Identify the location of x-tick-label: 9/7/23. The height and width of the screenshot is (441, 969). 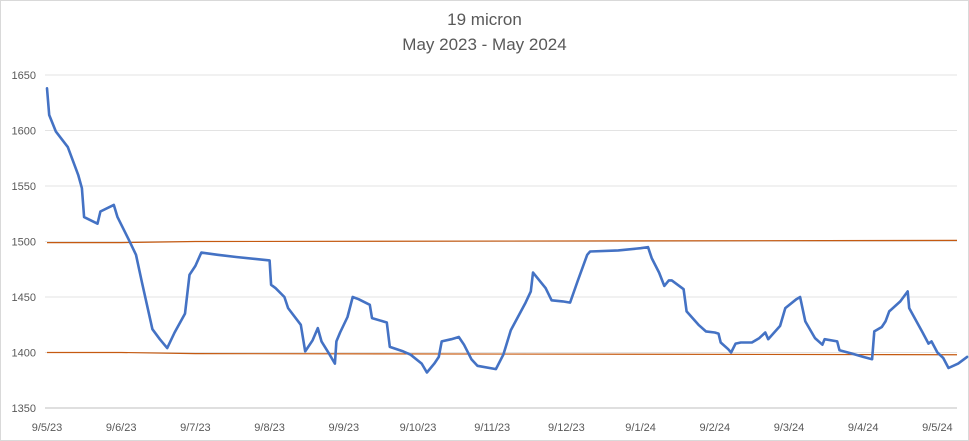
(195, 428).